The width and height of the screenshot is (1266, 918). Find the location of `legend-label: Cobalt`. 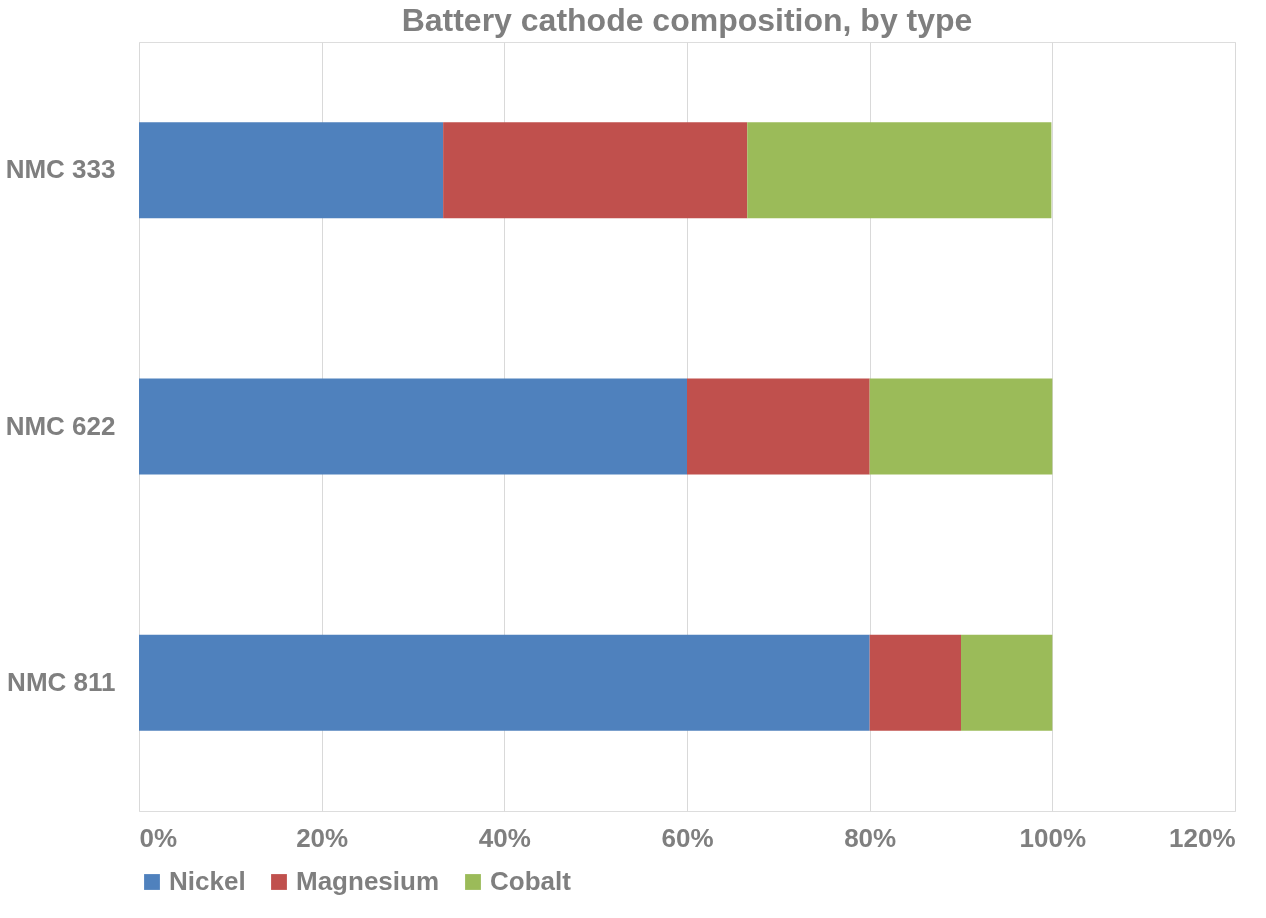

legend-label: Cobalt is located at coordinates (531, 881).